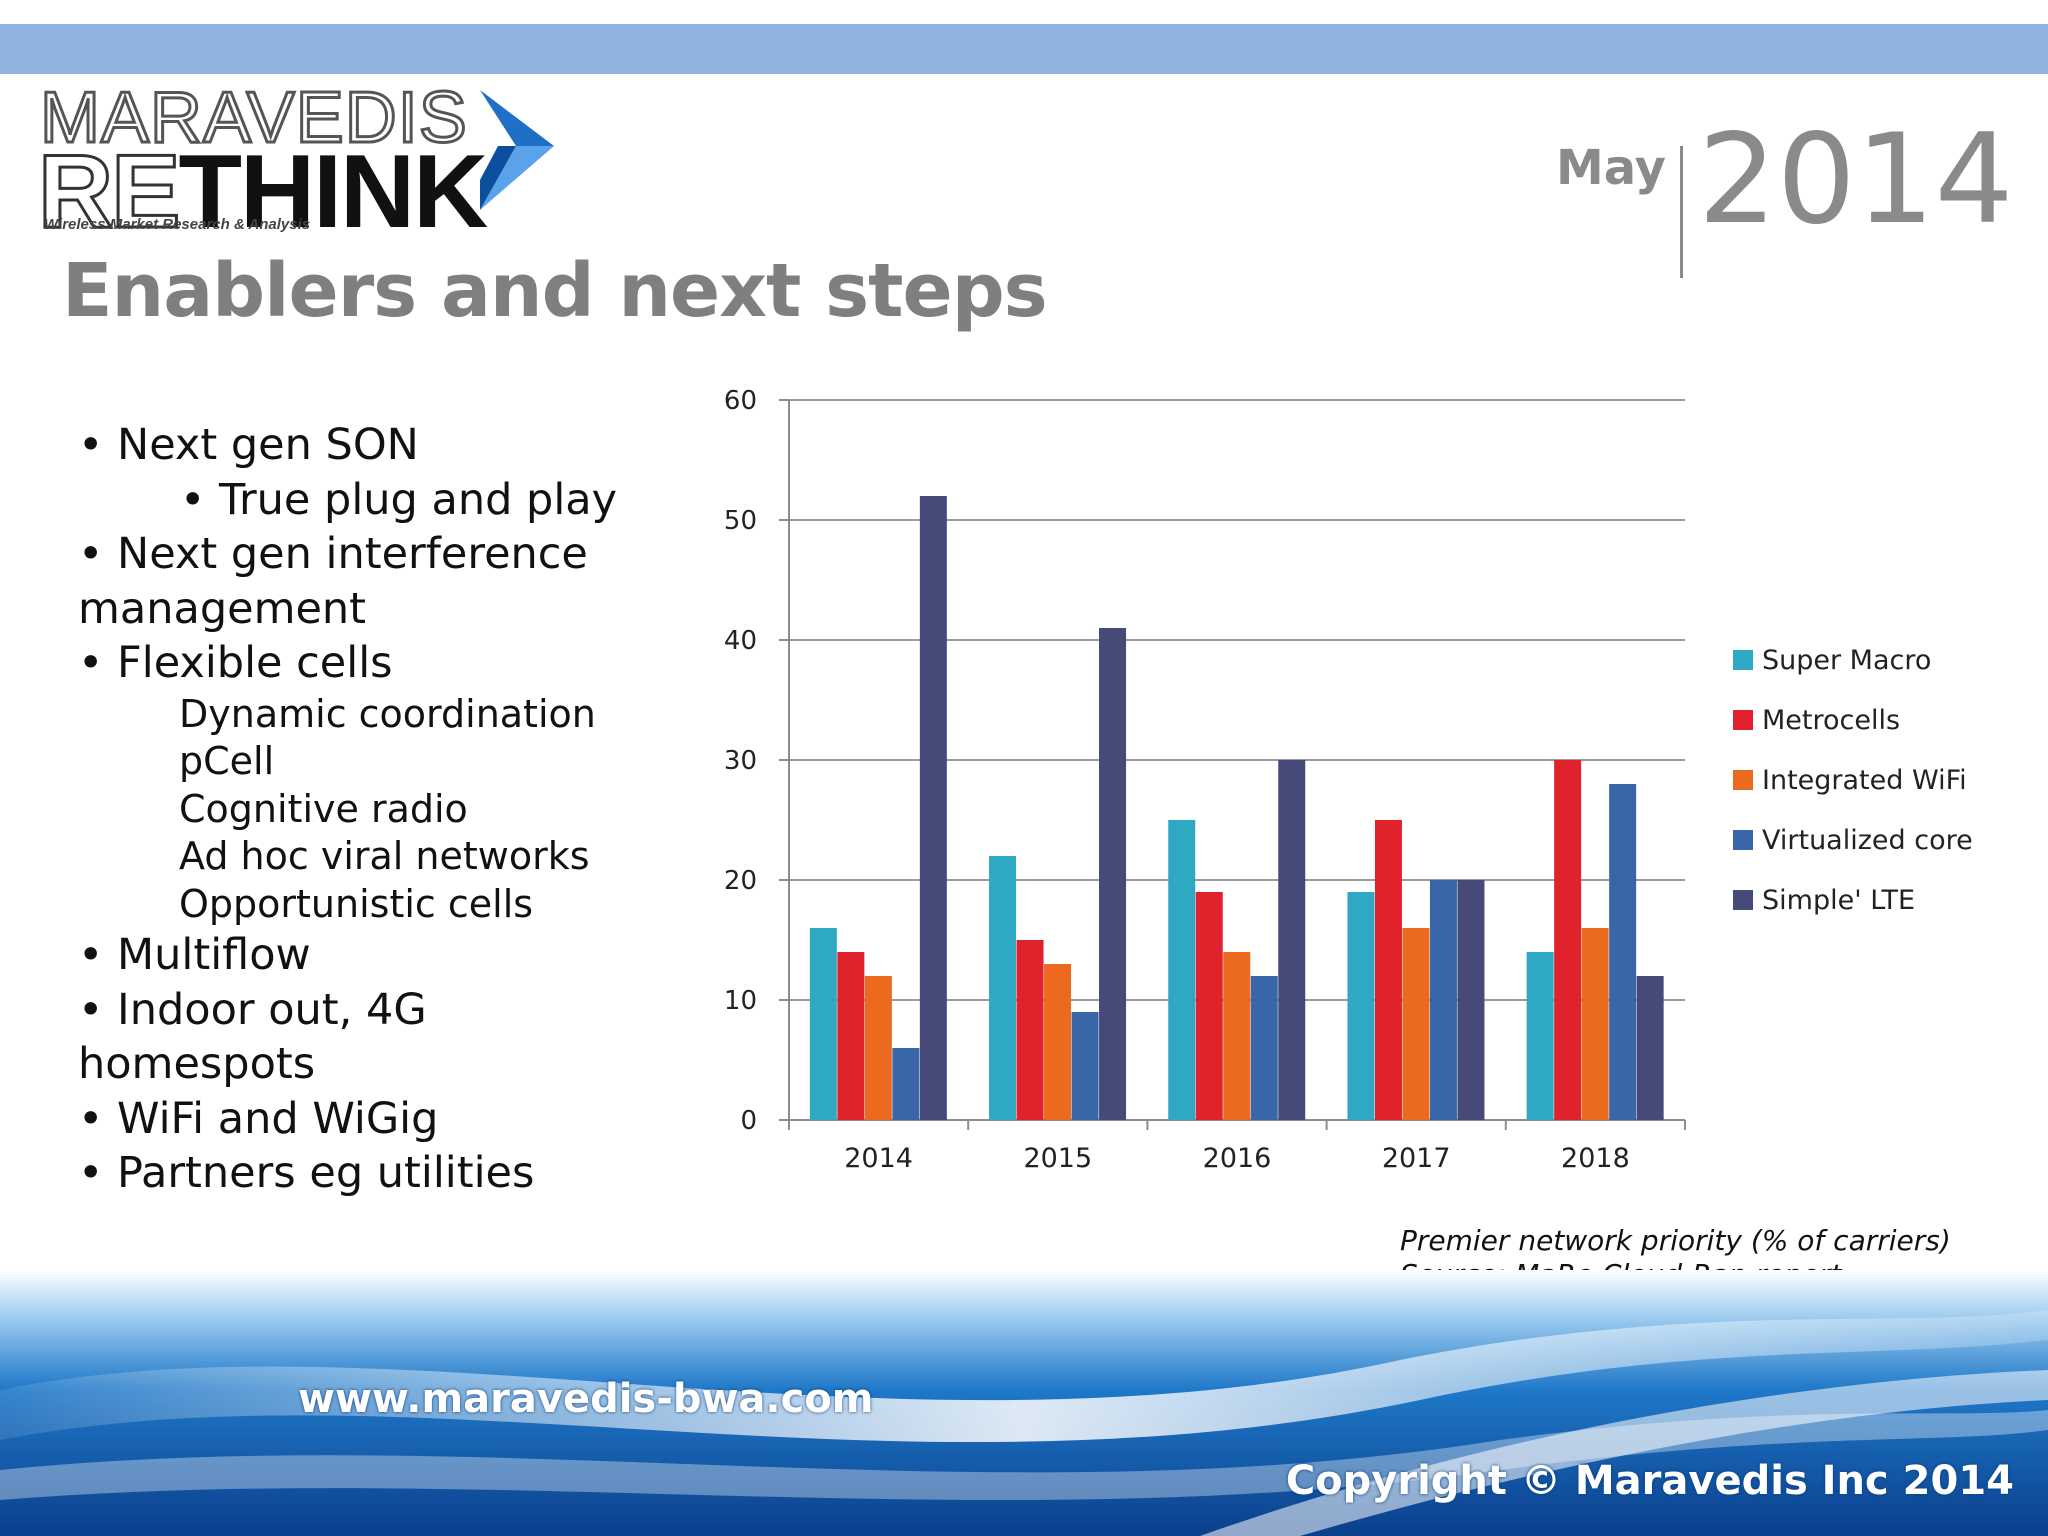 The width and height of the screenshot is (2048, 1536). What do you see at coordinates (878, 1158) in the screenshot?
I see `x-tick-label: 2014` at bounding box center [878, 1158].